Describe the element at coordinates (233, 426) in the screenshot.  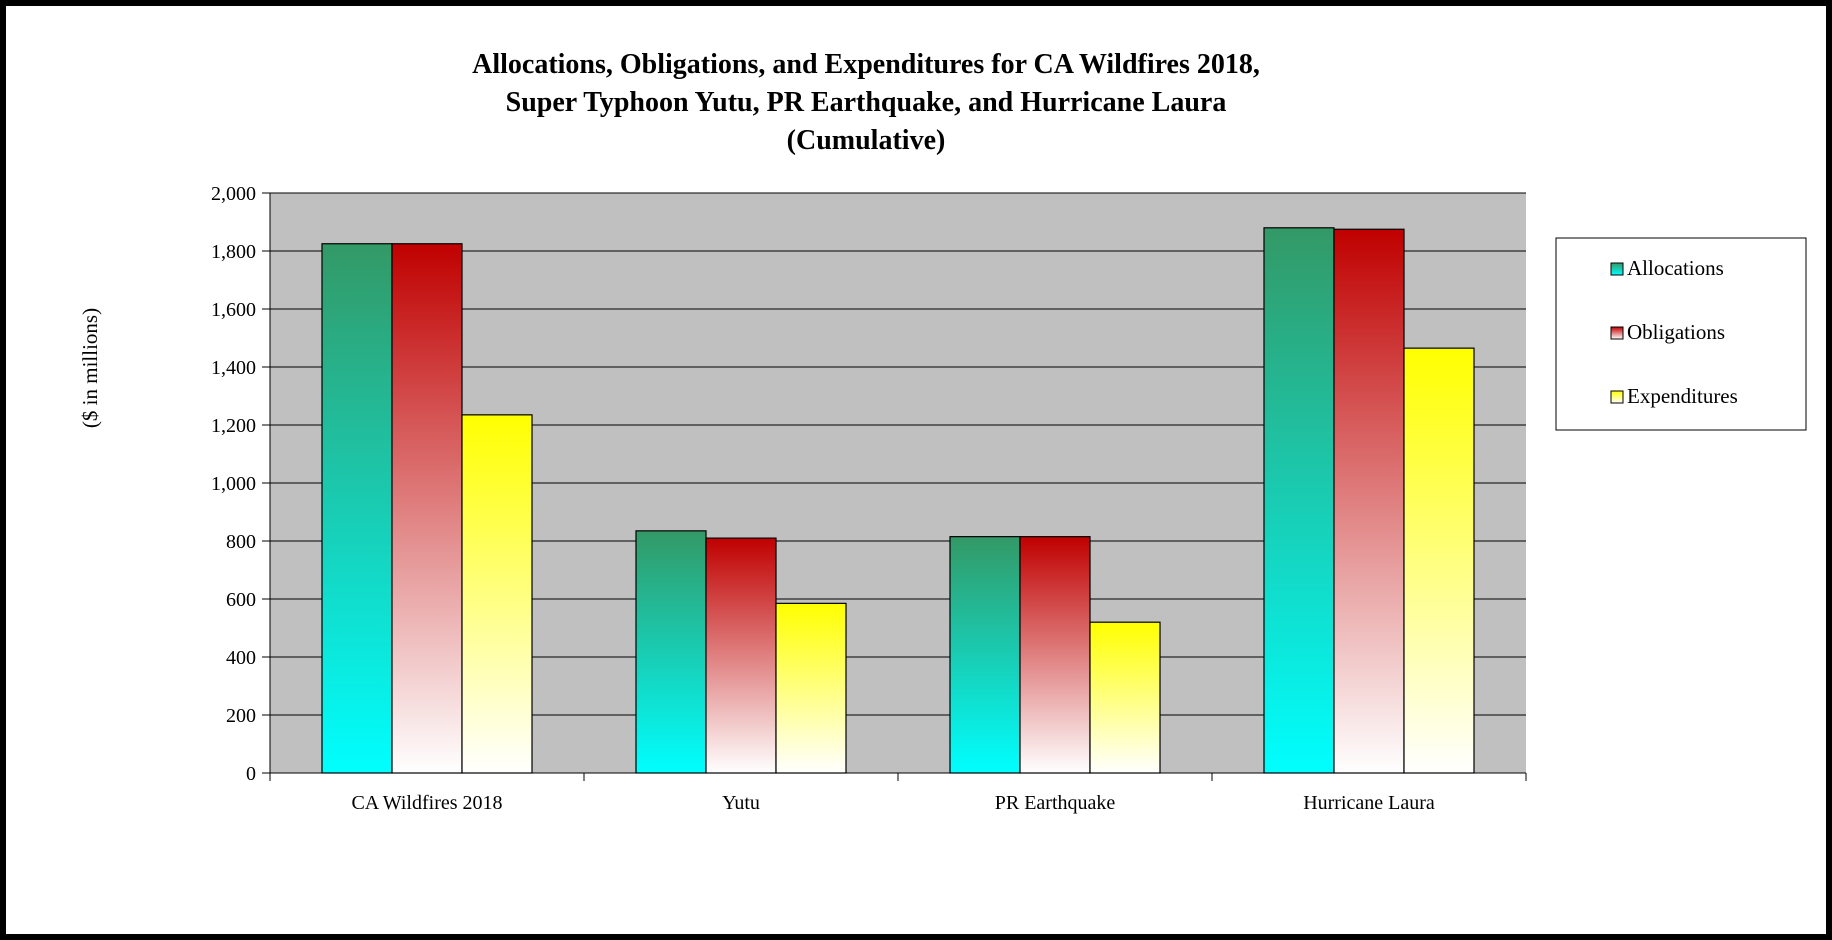
I see `y-tick-label: 1,200` at that location.